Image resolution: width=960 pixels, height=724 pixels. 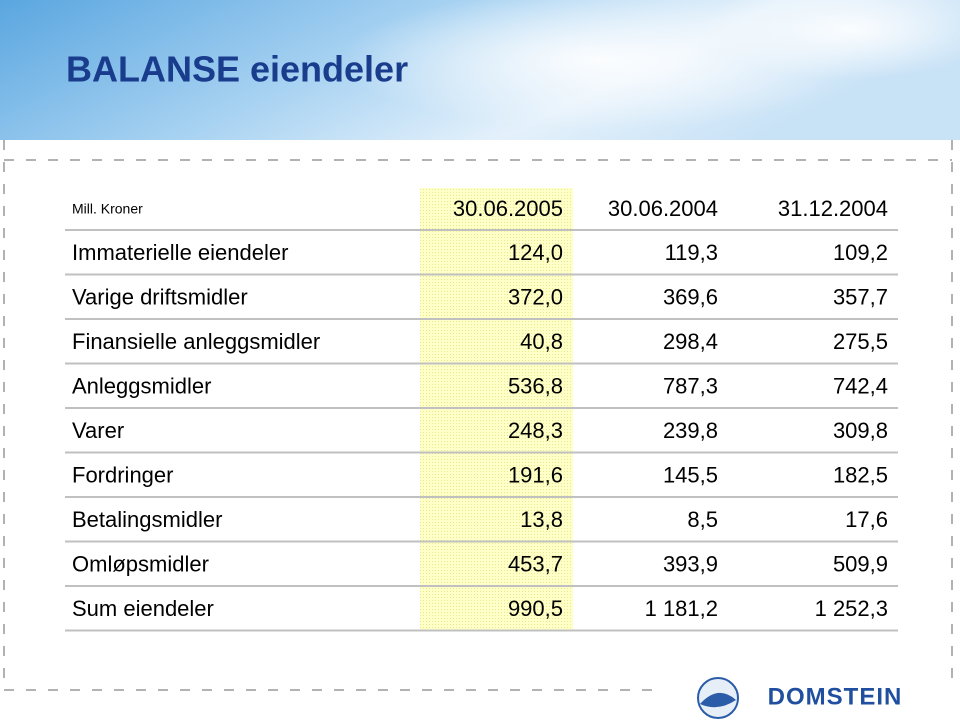 What do you see at coordinates (98, 430) in the screenshot?
I see `row-label: Varer` at bounding box center [98, 430].